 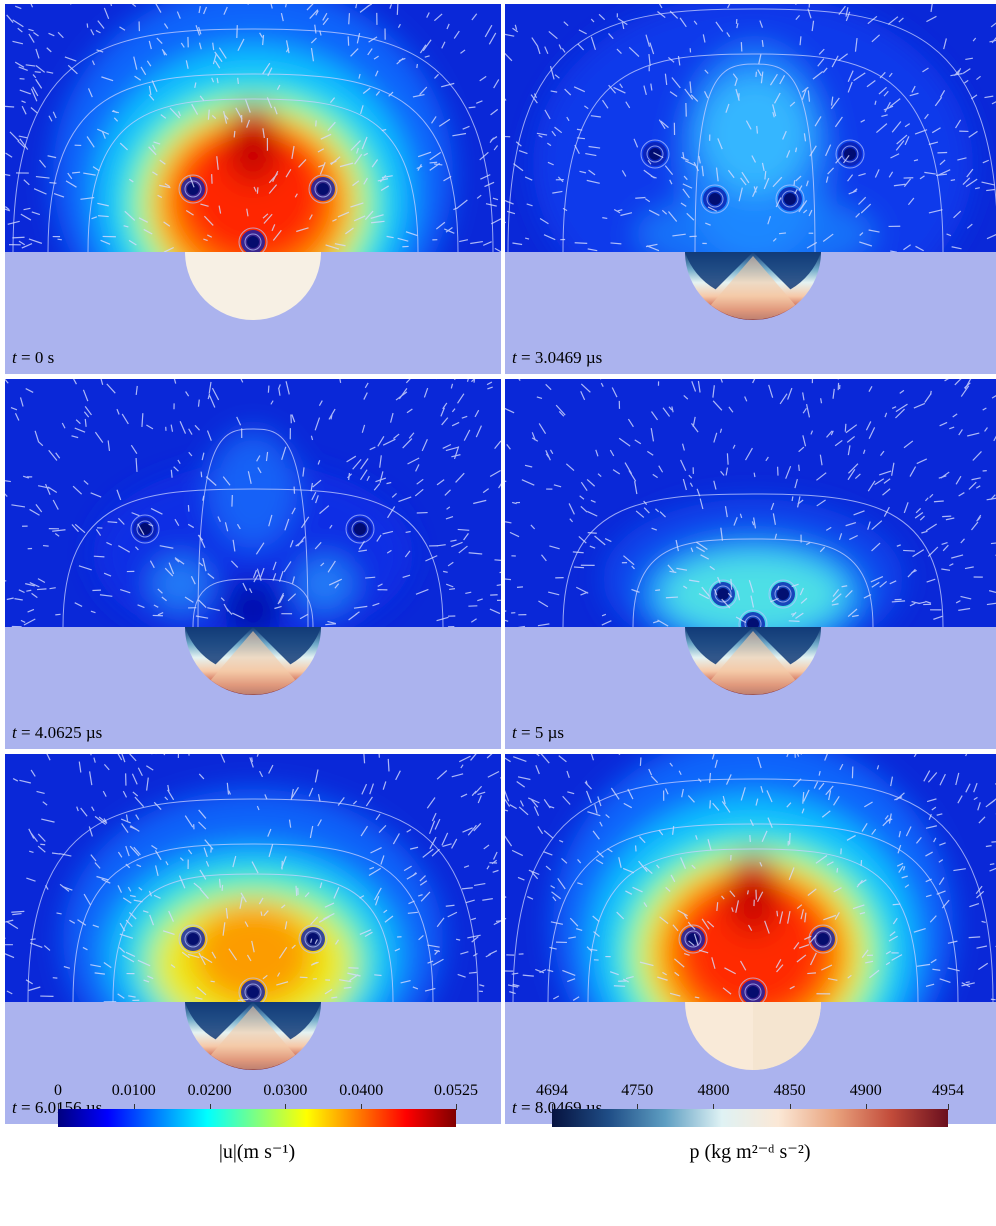 What do you see at coordinates (552, 1090) in the screenshot?
I see `colorbar-tick-label: 4694` at bounding box center [552, 1090].